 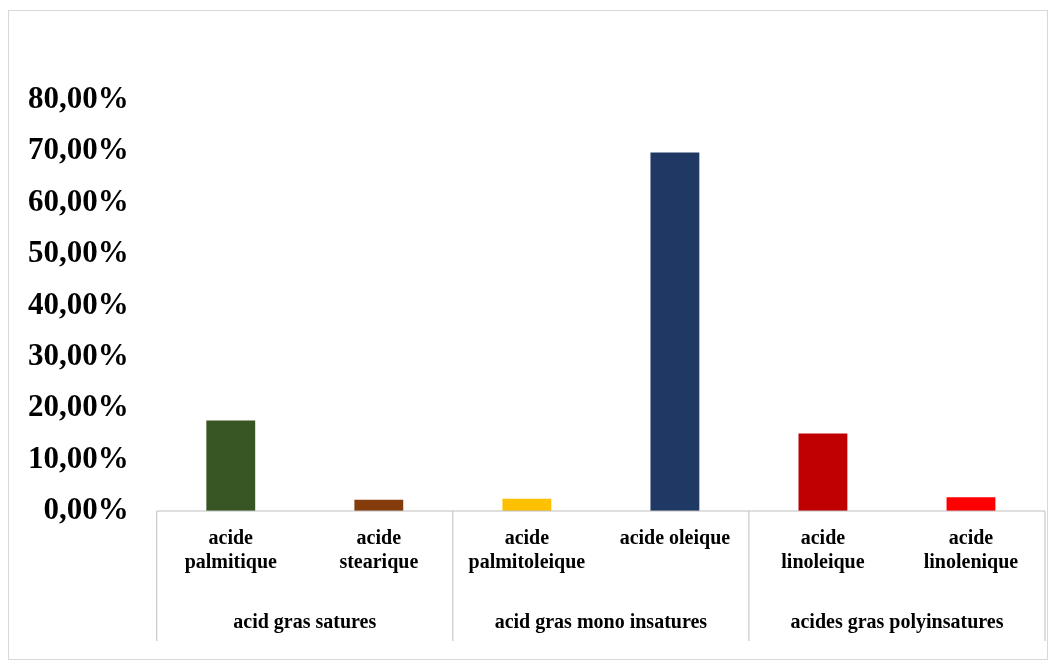 I want to click on y-tick-label: 20,00%, so click(x=78, y=406).